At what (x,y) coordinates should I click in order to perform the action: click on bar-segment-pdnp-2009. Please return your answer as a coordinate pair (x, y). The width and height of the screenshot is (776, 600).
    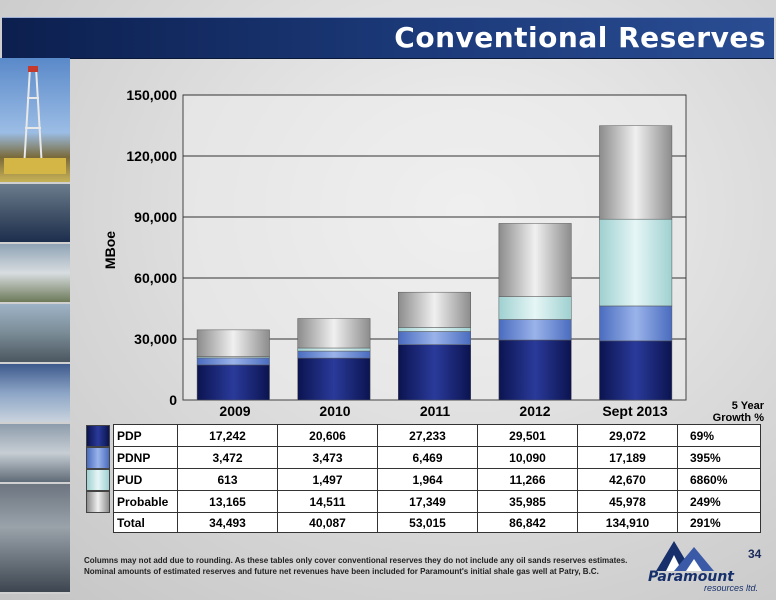
    Looking at the image, I should click on (233, 361).